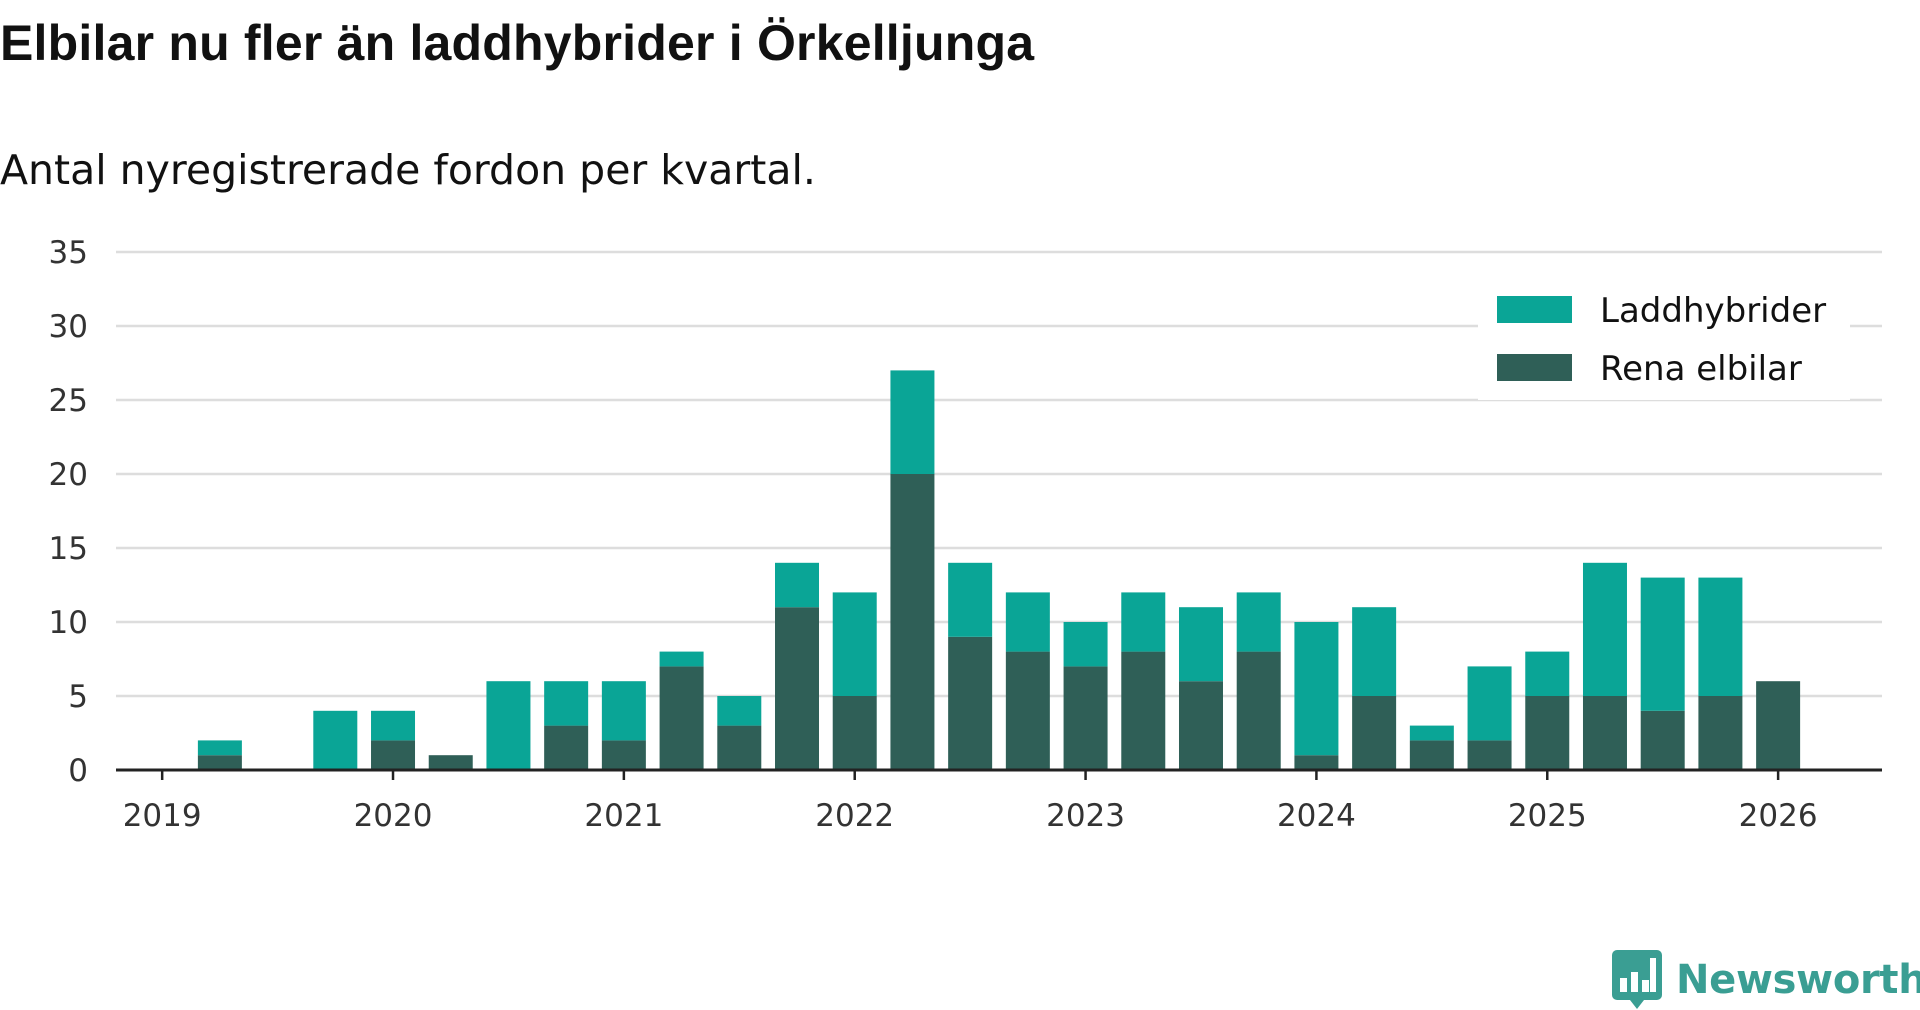 The width and height of the screenshot is (1920, 1010). I want to click on x-tick-label-2021: 2021, so click(623, 816).